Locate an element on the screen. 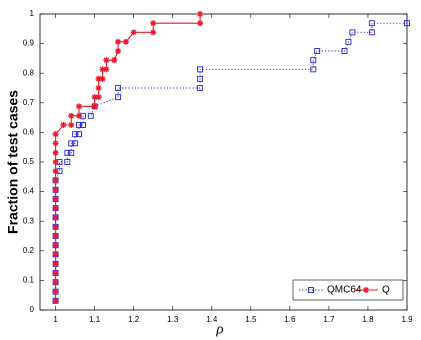  x-tick-label: 1.2 is located at coordinates (134, 319).